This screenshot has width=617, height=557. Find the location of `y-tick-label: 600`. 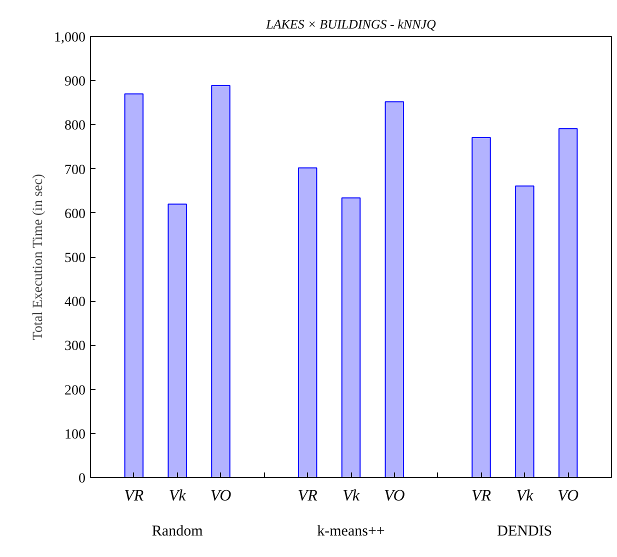

y-tick-label: 600 is located at coordinates (75, 214).